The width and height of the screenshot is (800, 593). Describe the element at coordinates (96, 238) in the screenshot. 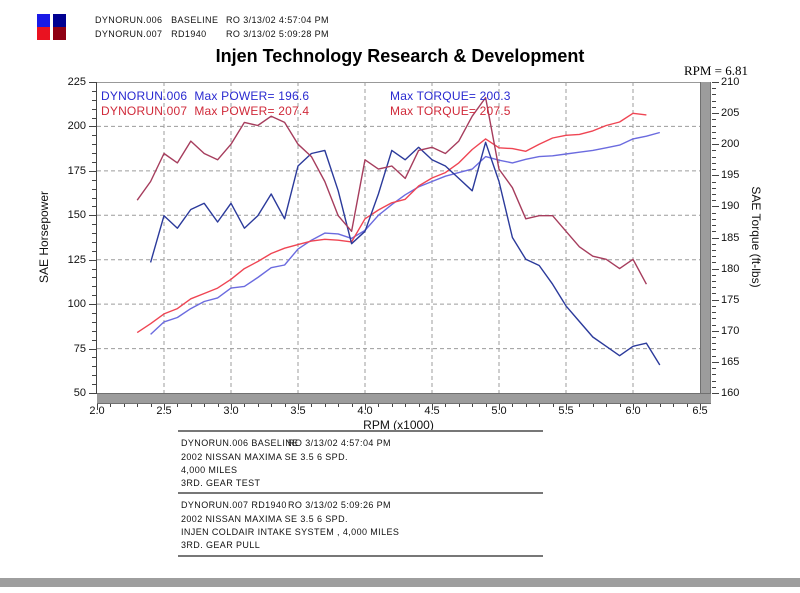

I see `y-left-axis-line` at that location.